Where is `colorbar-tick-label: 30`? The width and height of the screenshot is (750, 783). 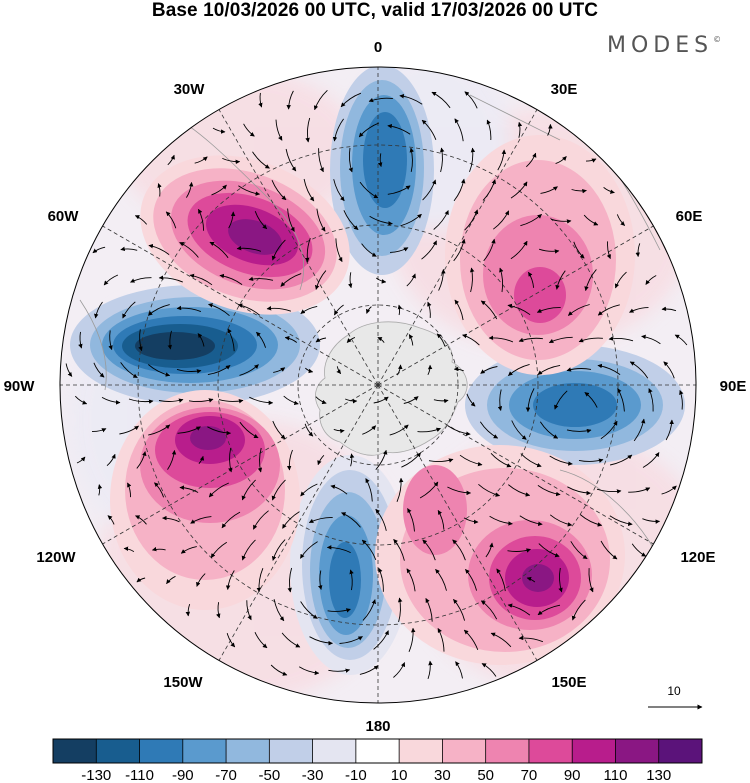
colorbar-tick-label: 30 is located at coordinates (442, 775).